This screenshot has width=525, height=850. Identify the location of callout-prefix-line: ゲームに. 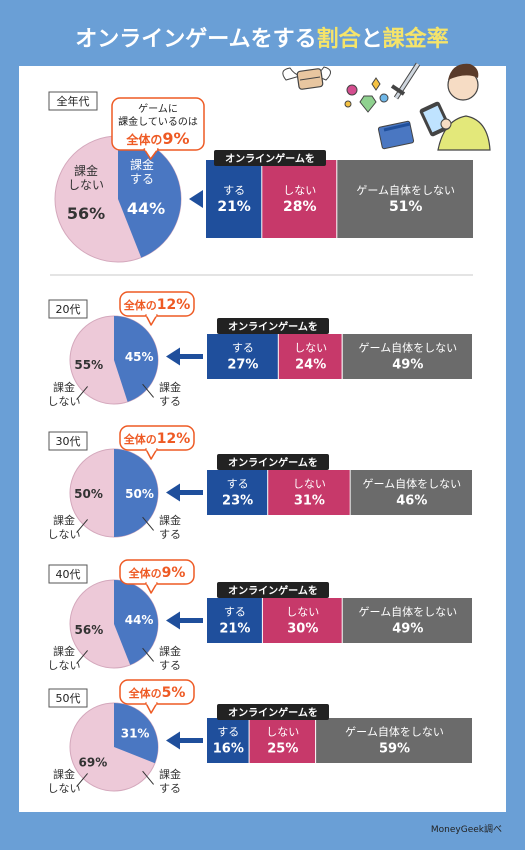
(158, 109).